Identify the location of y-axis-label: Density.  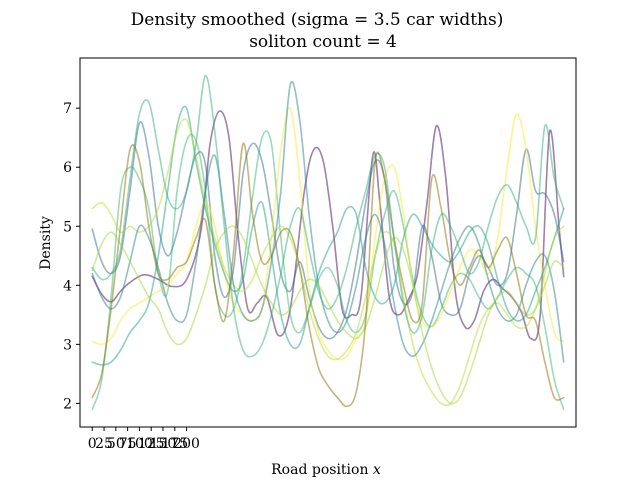
(46, 243).